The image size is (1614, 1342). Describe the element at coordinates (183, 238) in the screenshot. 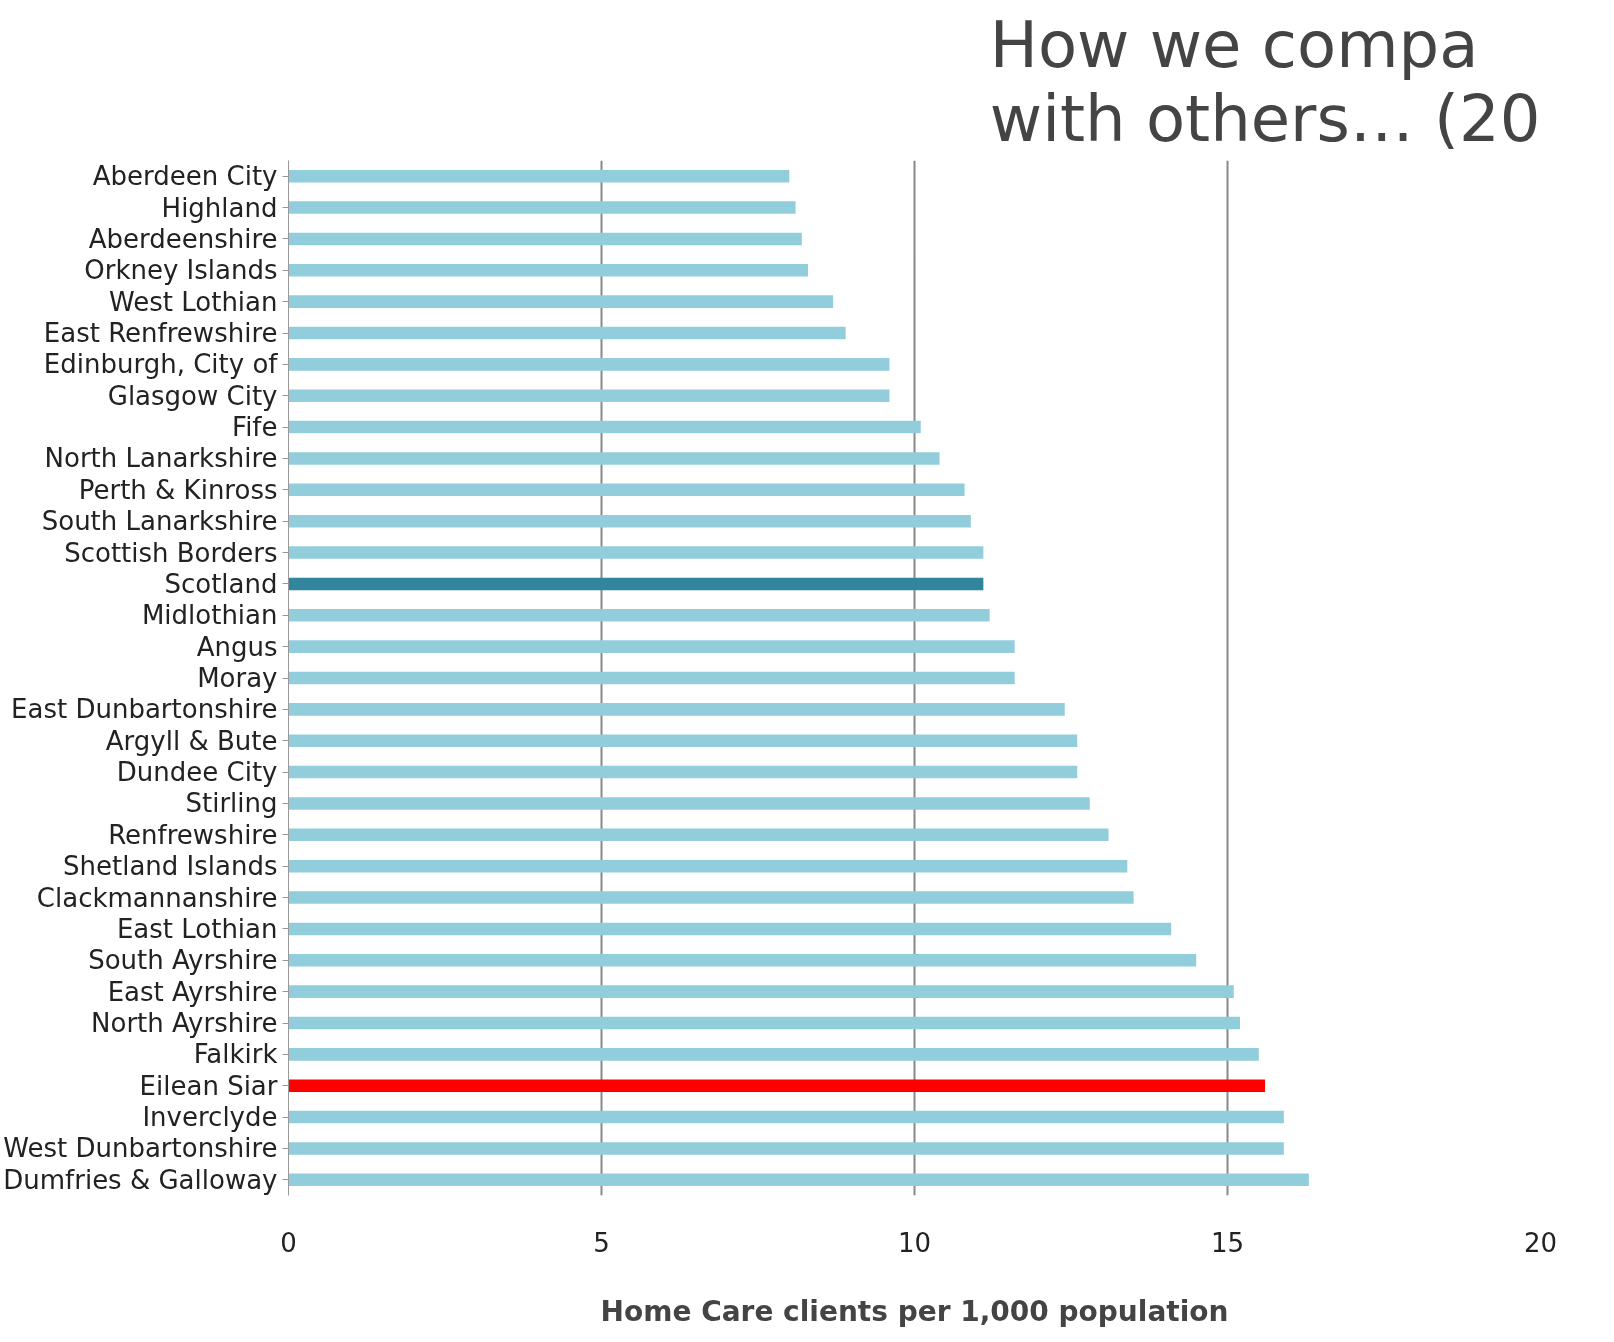

I see `y-tick-label: Aberdeenshire` at that location.